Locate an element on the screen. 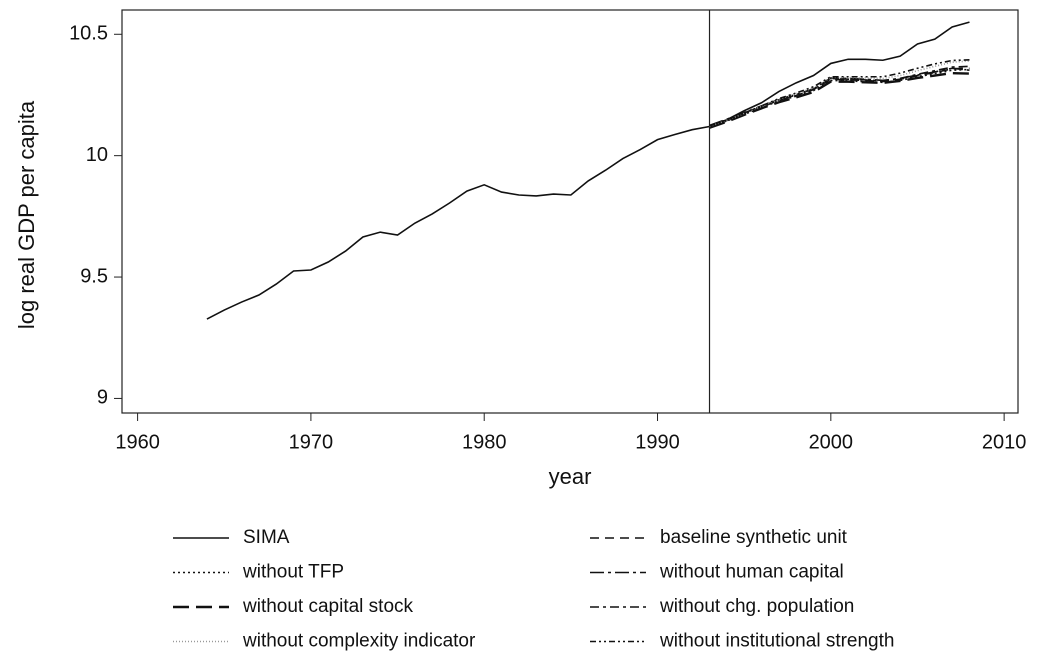  y-tick-label: 10 is located at coordinates (97, 155).